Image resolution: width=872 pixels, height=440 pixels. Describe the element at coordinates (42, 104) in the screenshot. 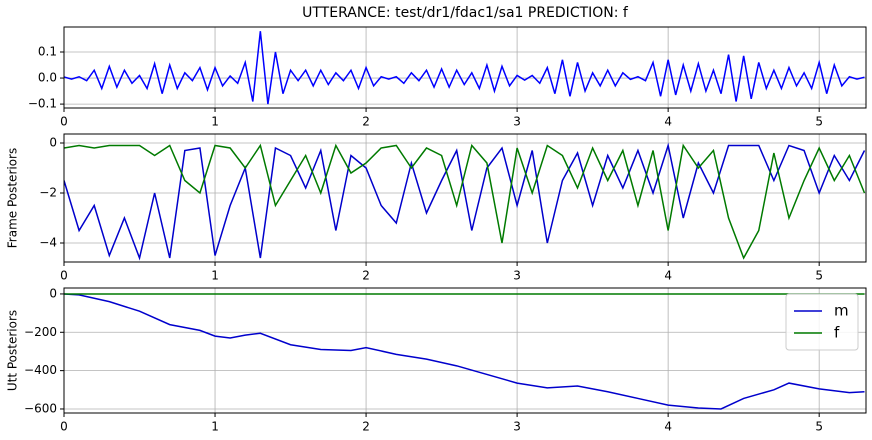

I see `y-tick-label: −0.1` at that location.